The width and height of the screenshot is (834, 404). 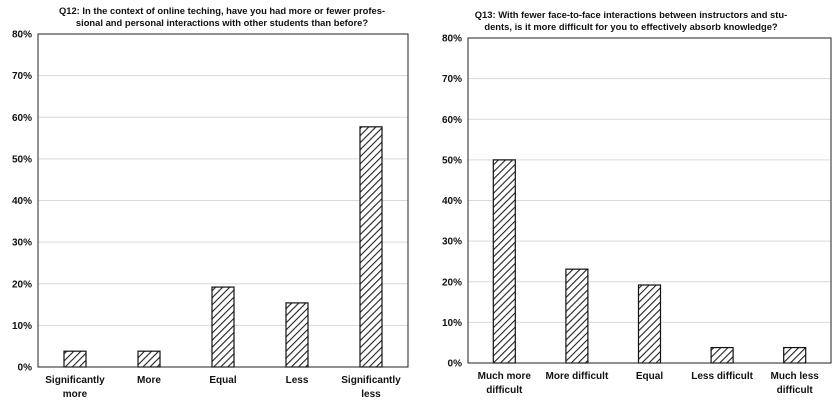 What do you see at coordinates (149, 380) in the screenshot?
I see `x-category-label: More` at bounding box center [149, 380].